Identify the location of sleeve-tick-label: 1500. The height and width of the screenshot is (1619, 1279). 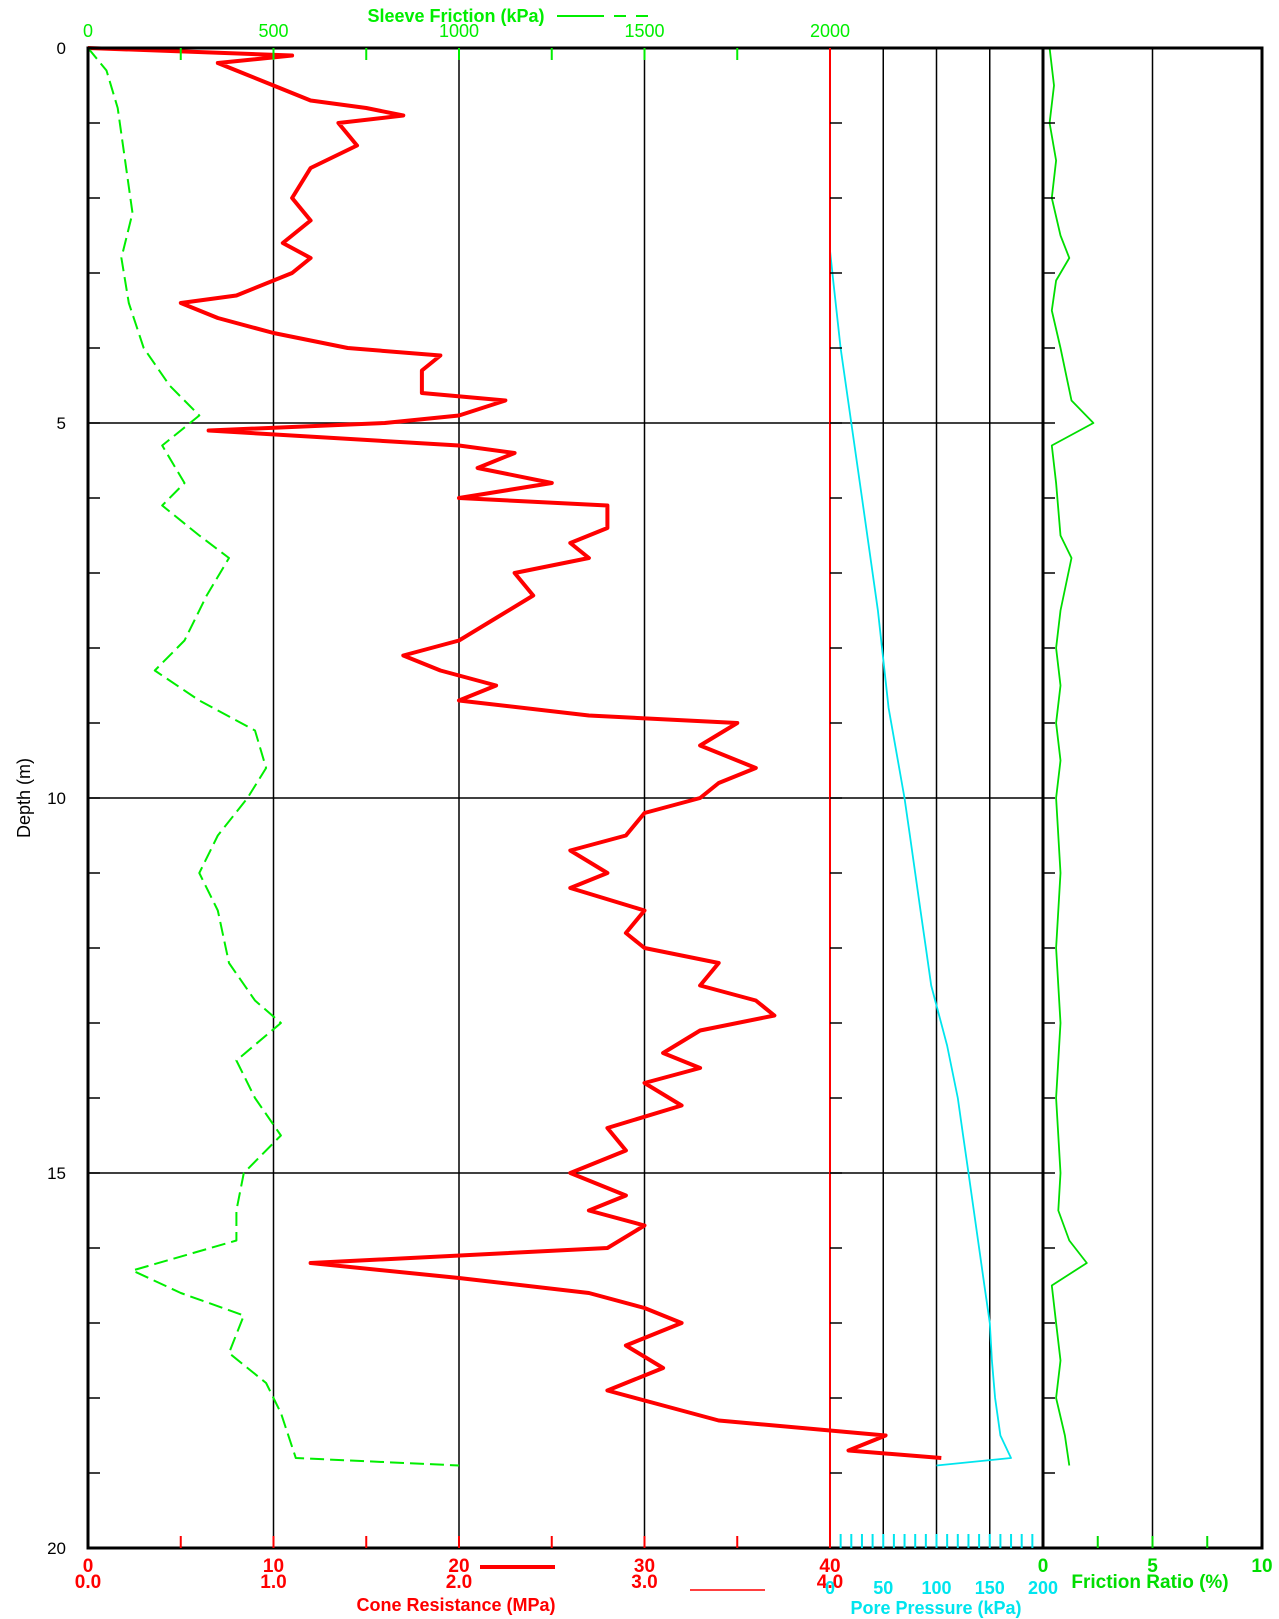
(644, 31).